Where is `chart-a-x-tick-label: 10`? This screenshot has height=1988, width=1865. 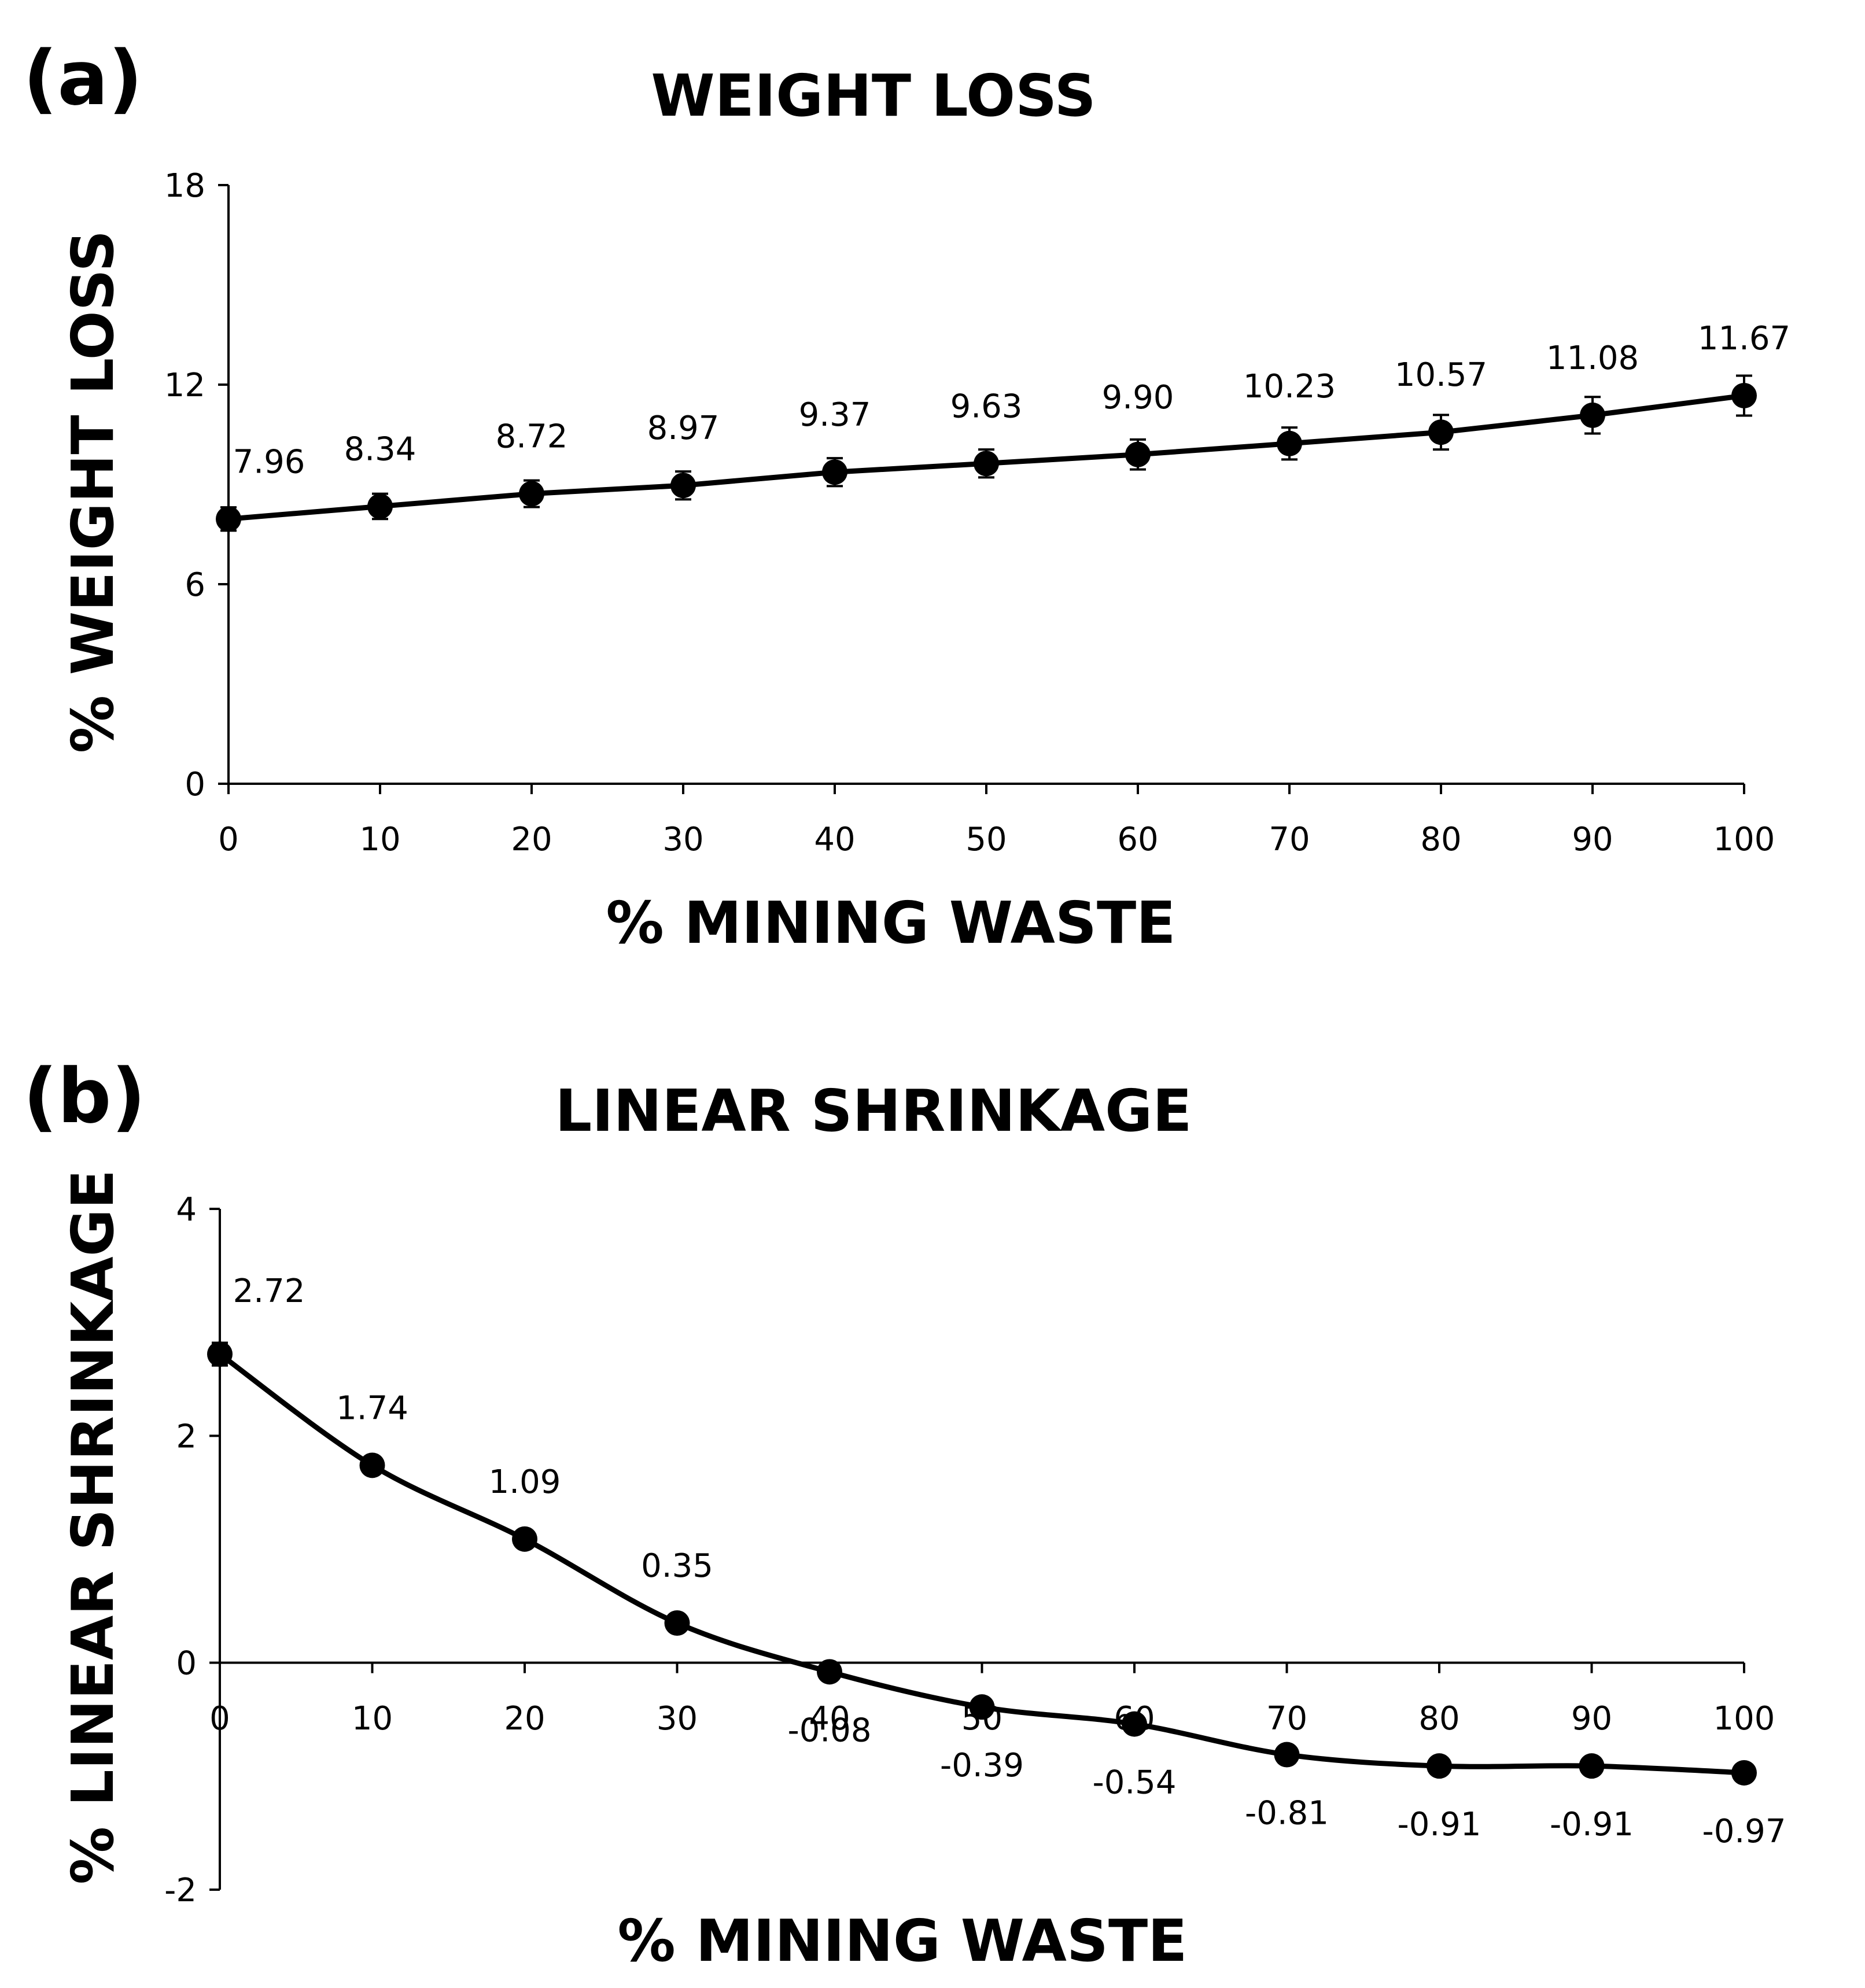 chart-a-x-tick-label: 10 is located at coordinates (379, 839).